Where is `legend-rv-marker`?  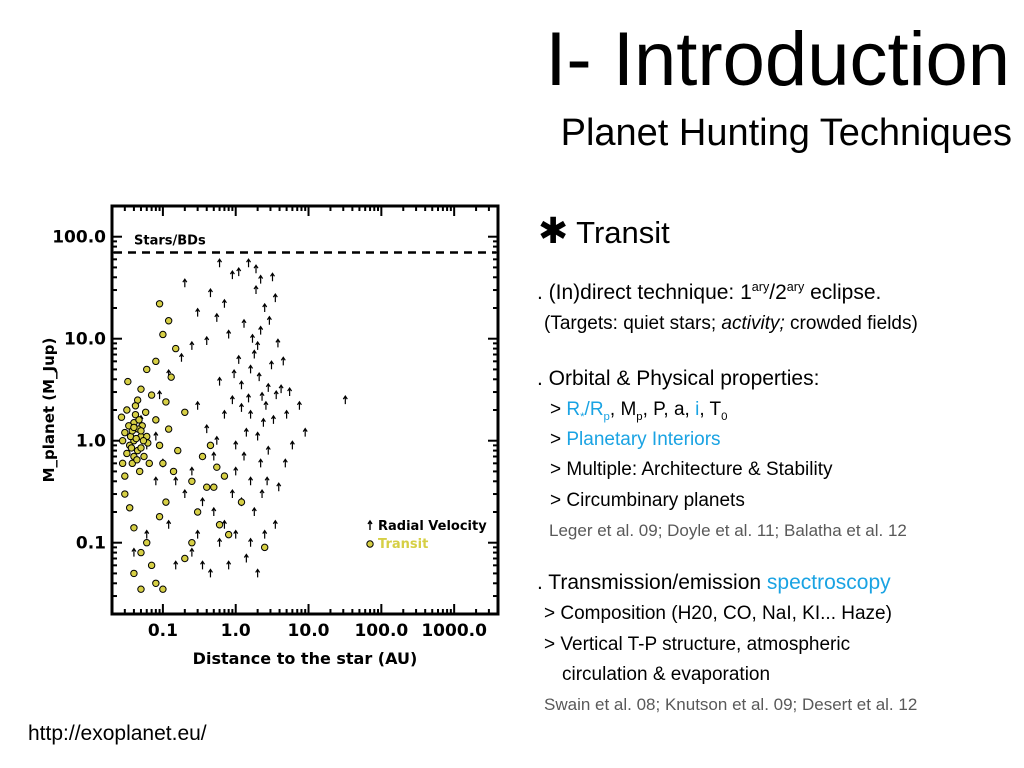
legend-rv-marker is located at coordinates (370, 524).